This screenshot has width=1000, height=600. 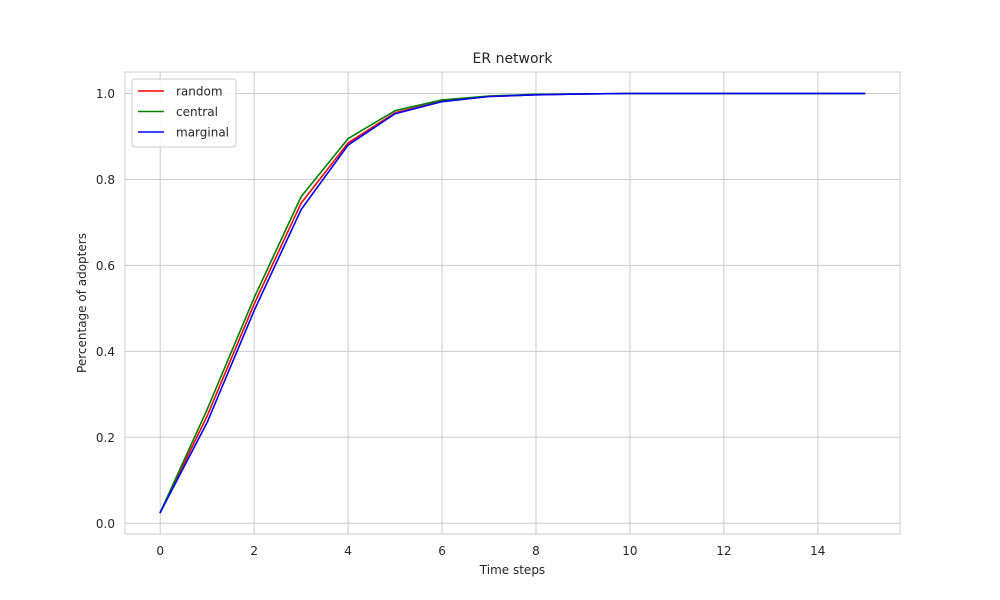 What do you see at coordinates (442, 551) in the screenshot?
I see `x-tick-label: 6` at bounding box center [442, 551].